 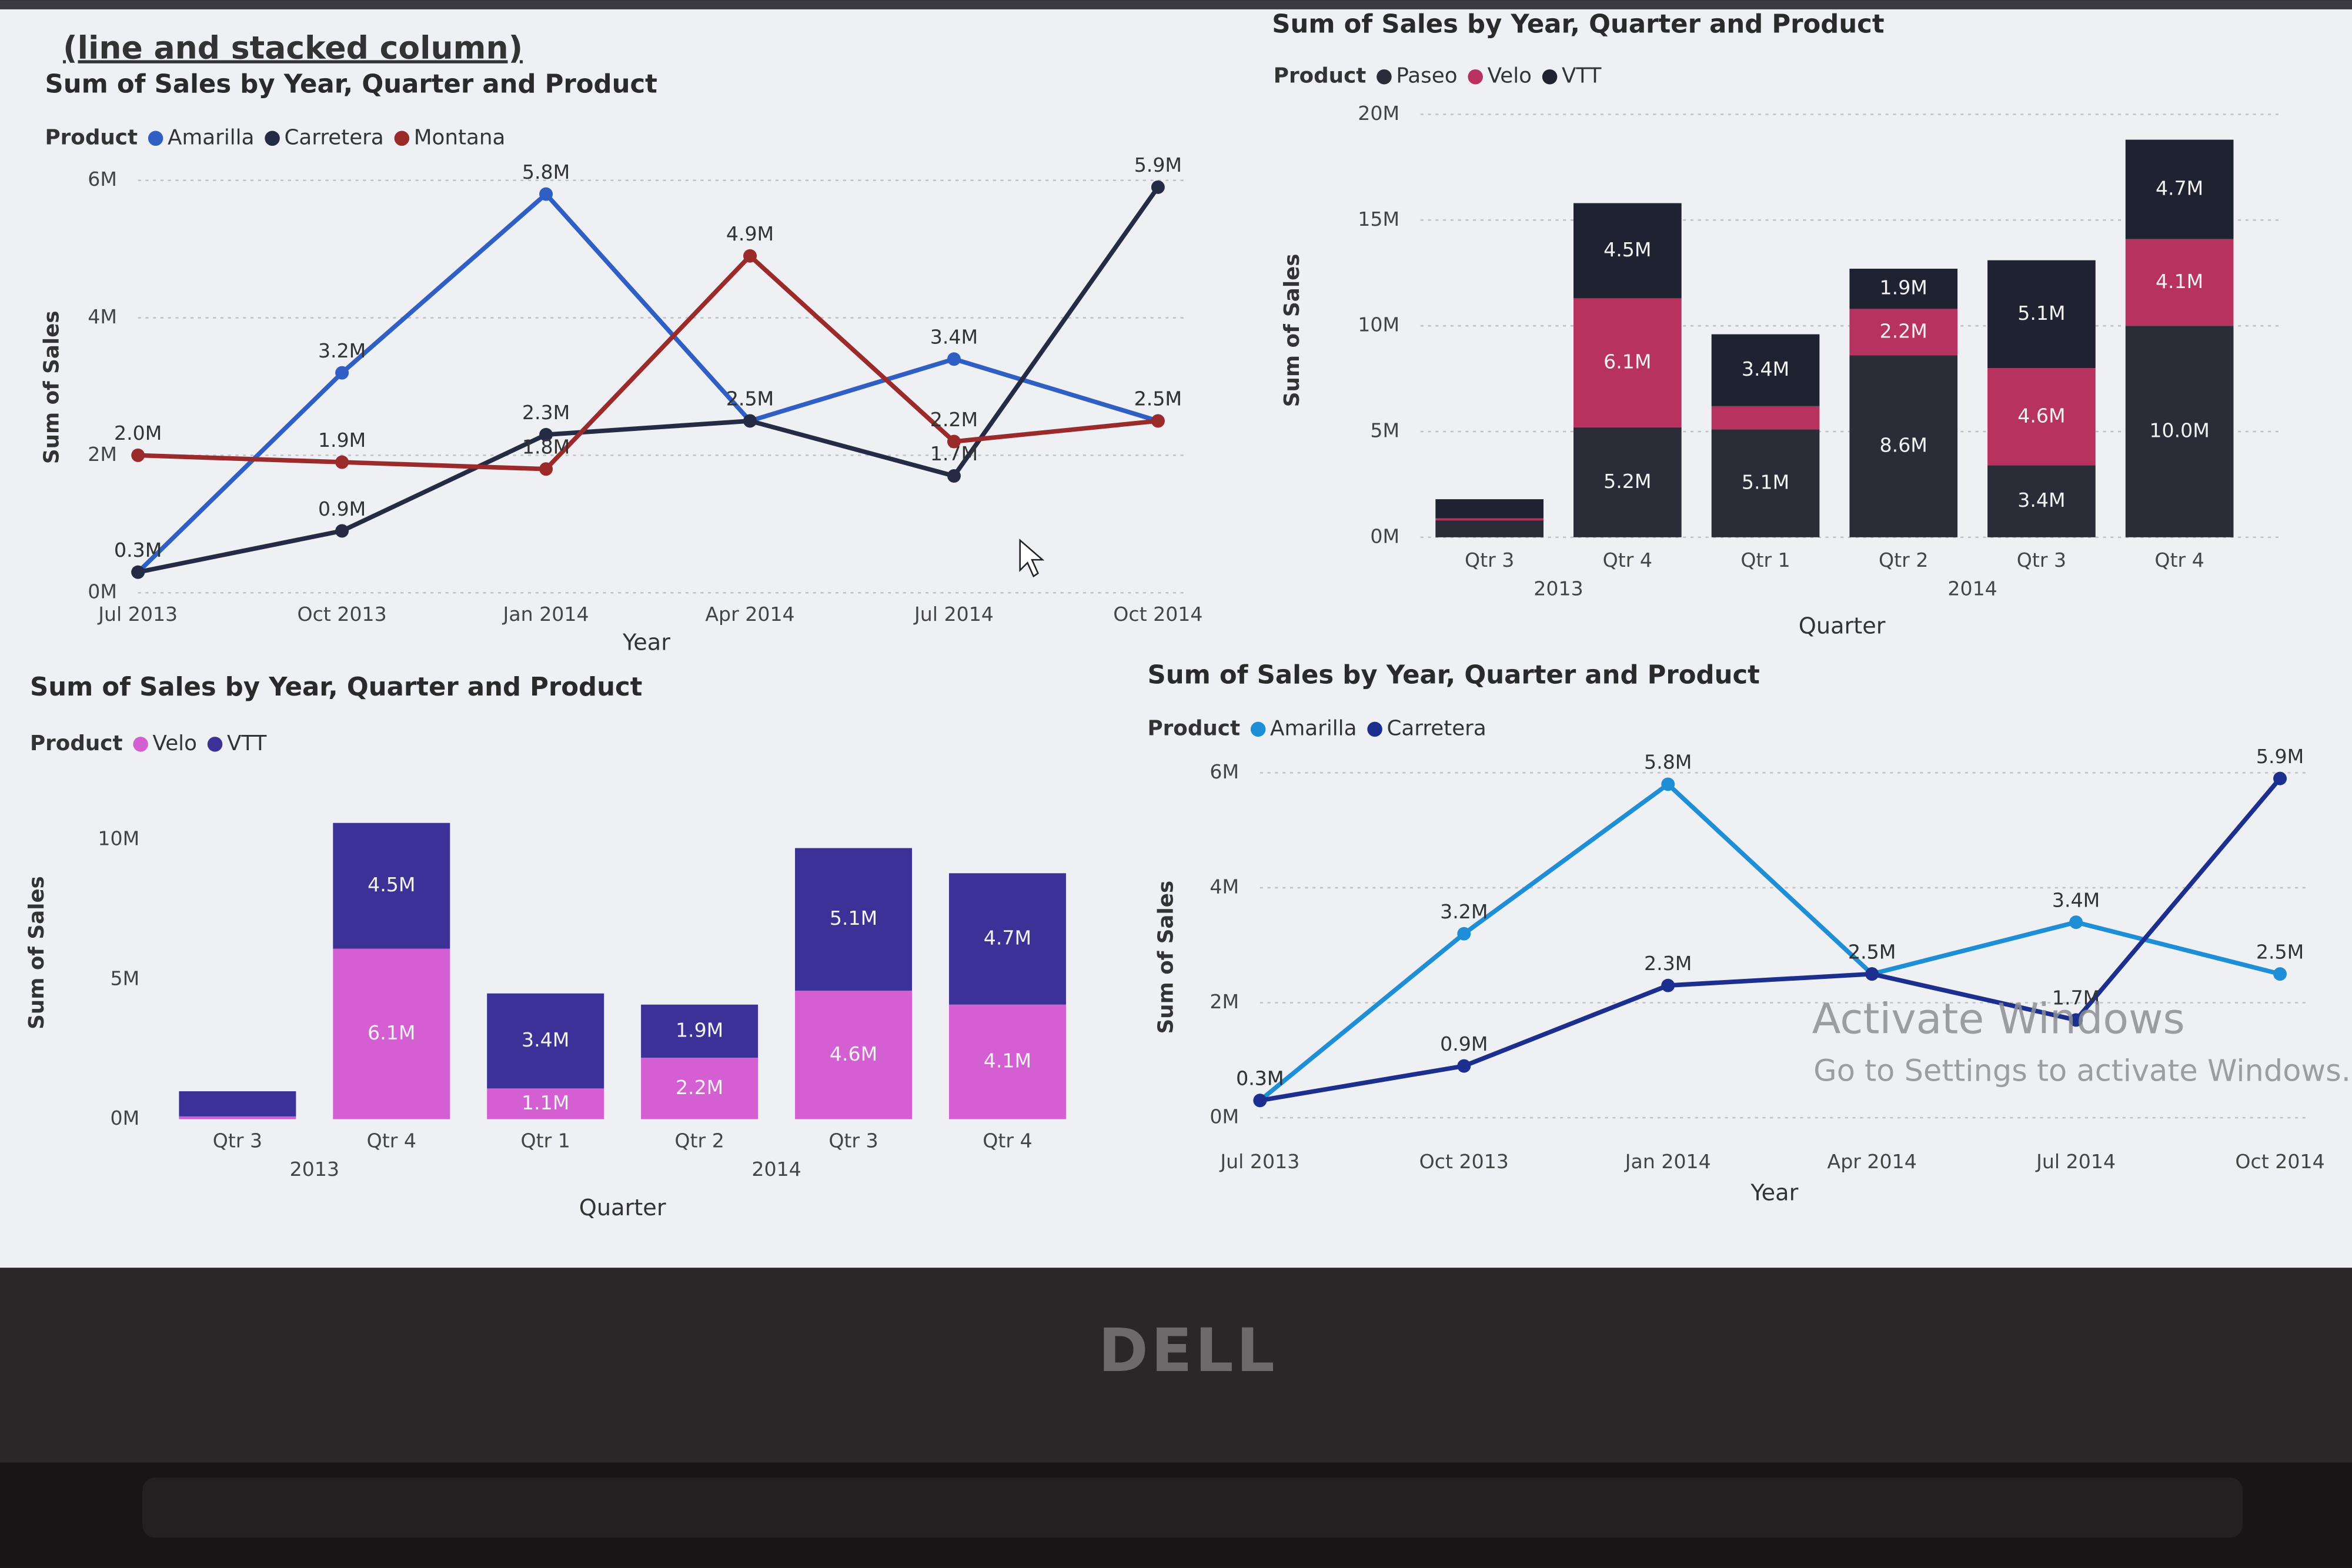 What do you see at coordinates (460, 137) in the screenshot?
I see `legend-label: Montana` at bounding box center [460, 137].